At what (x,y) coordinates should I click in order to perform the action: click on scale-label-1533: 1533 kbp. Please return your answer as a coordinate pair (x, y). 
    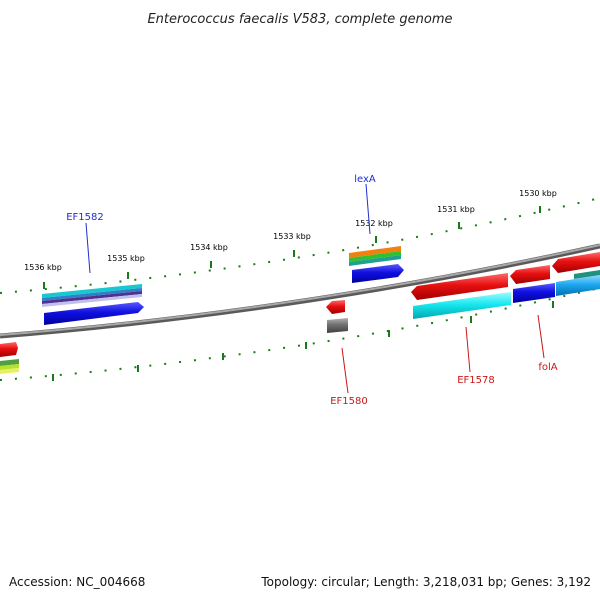
    Looking at the image, I should click on (292, 236).